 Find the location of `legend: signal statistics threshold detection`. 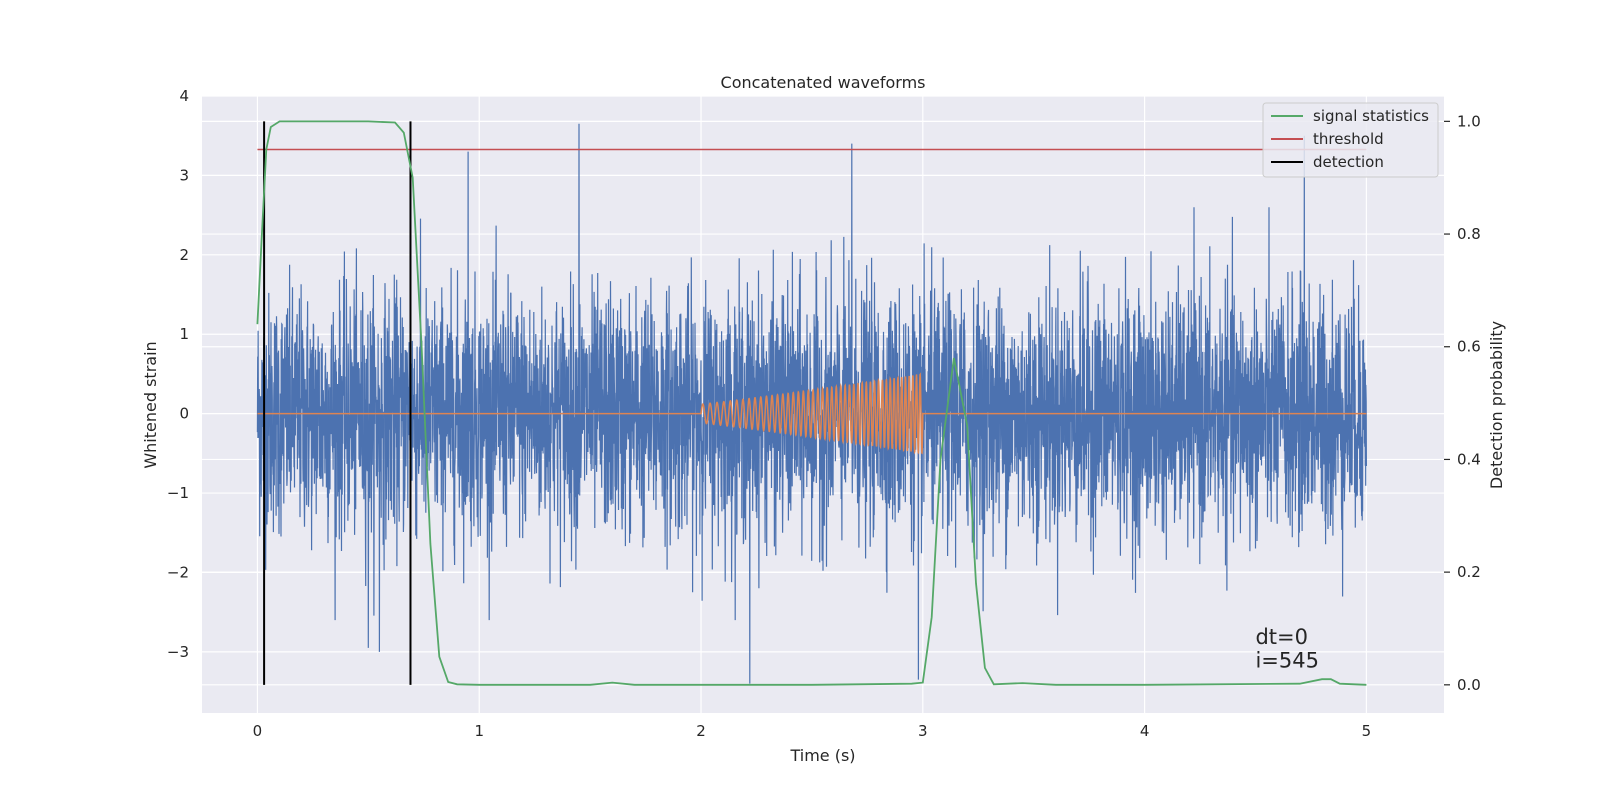

legend: signal statistics threshold detection is located at coordinates (1350, 140).